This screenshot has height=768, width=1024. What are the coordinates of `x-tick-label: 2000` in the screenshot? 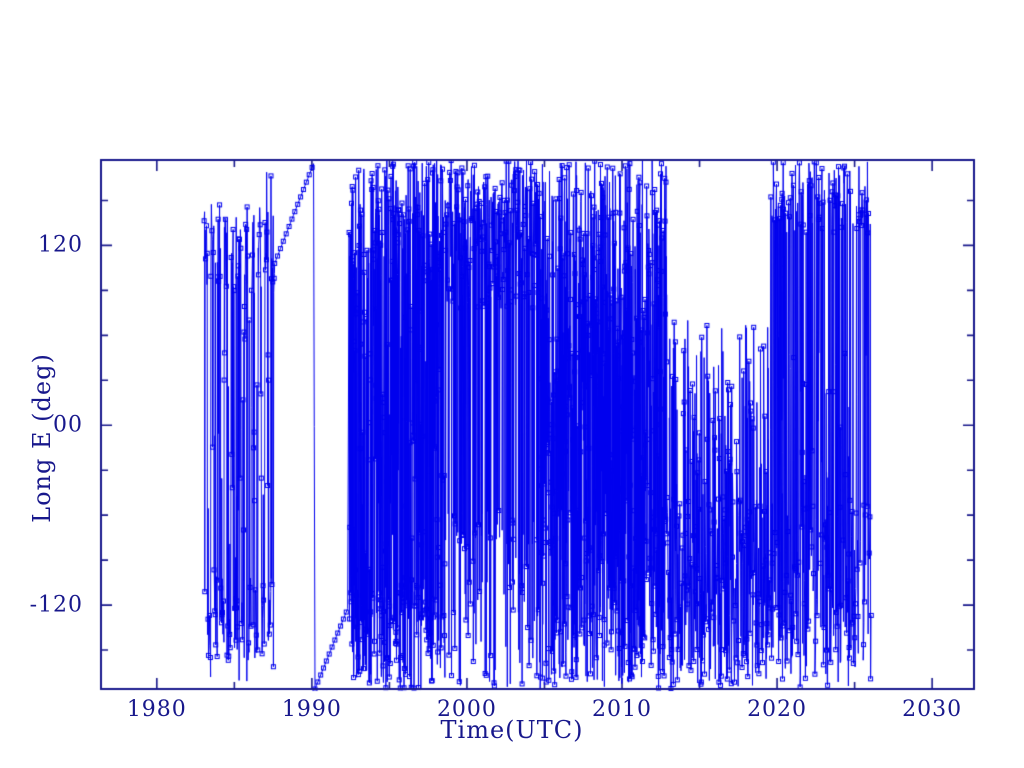 It's located at (466, 709).